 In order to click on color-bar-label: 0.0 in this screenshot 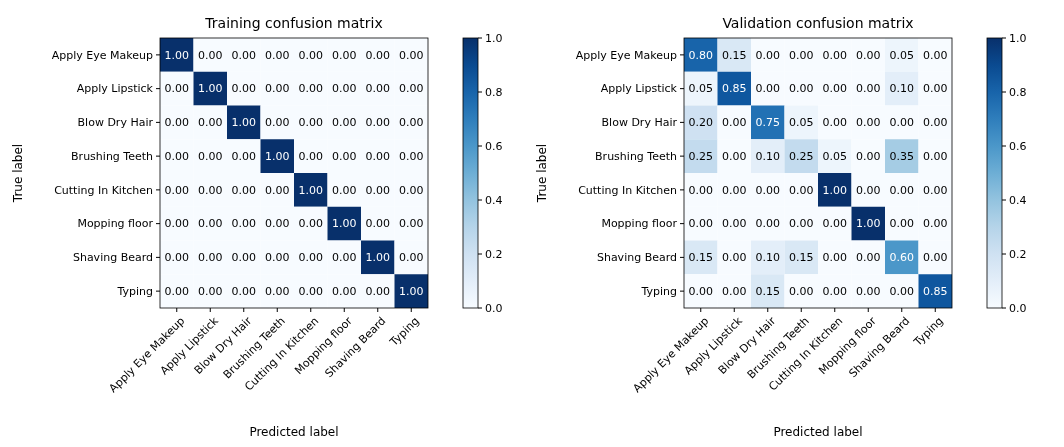, I will do `click(494, 308)`.